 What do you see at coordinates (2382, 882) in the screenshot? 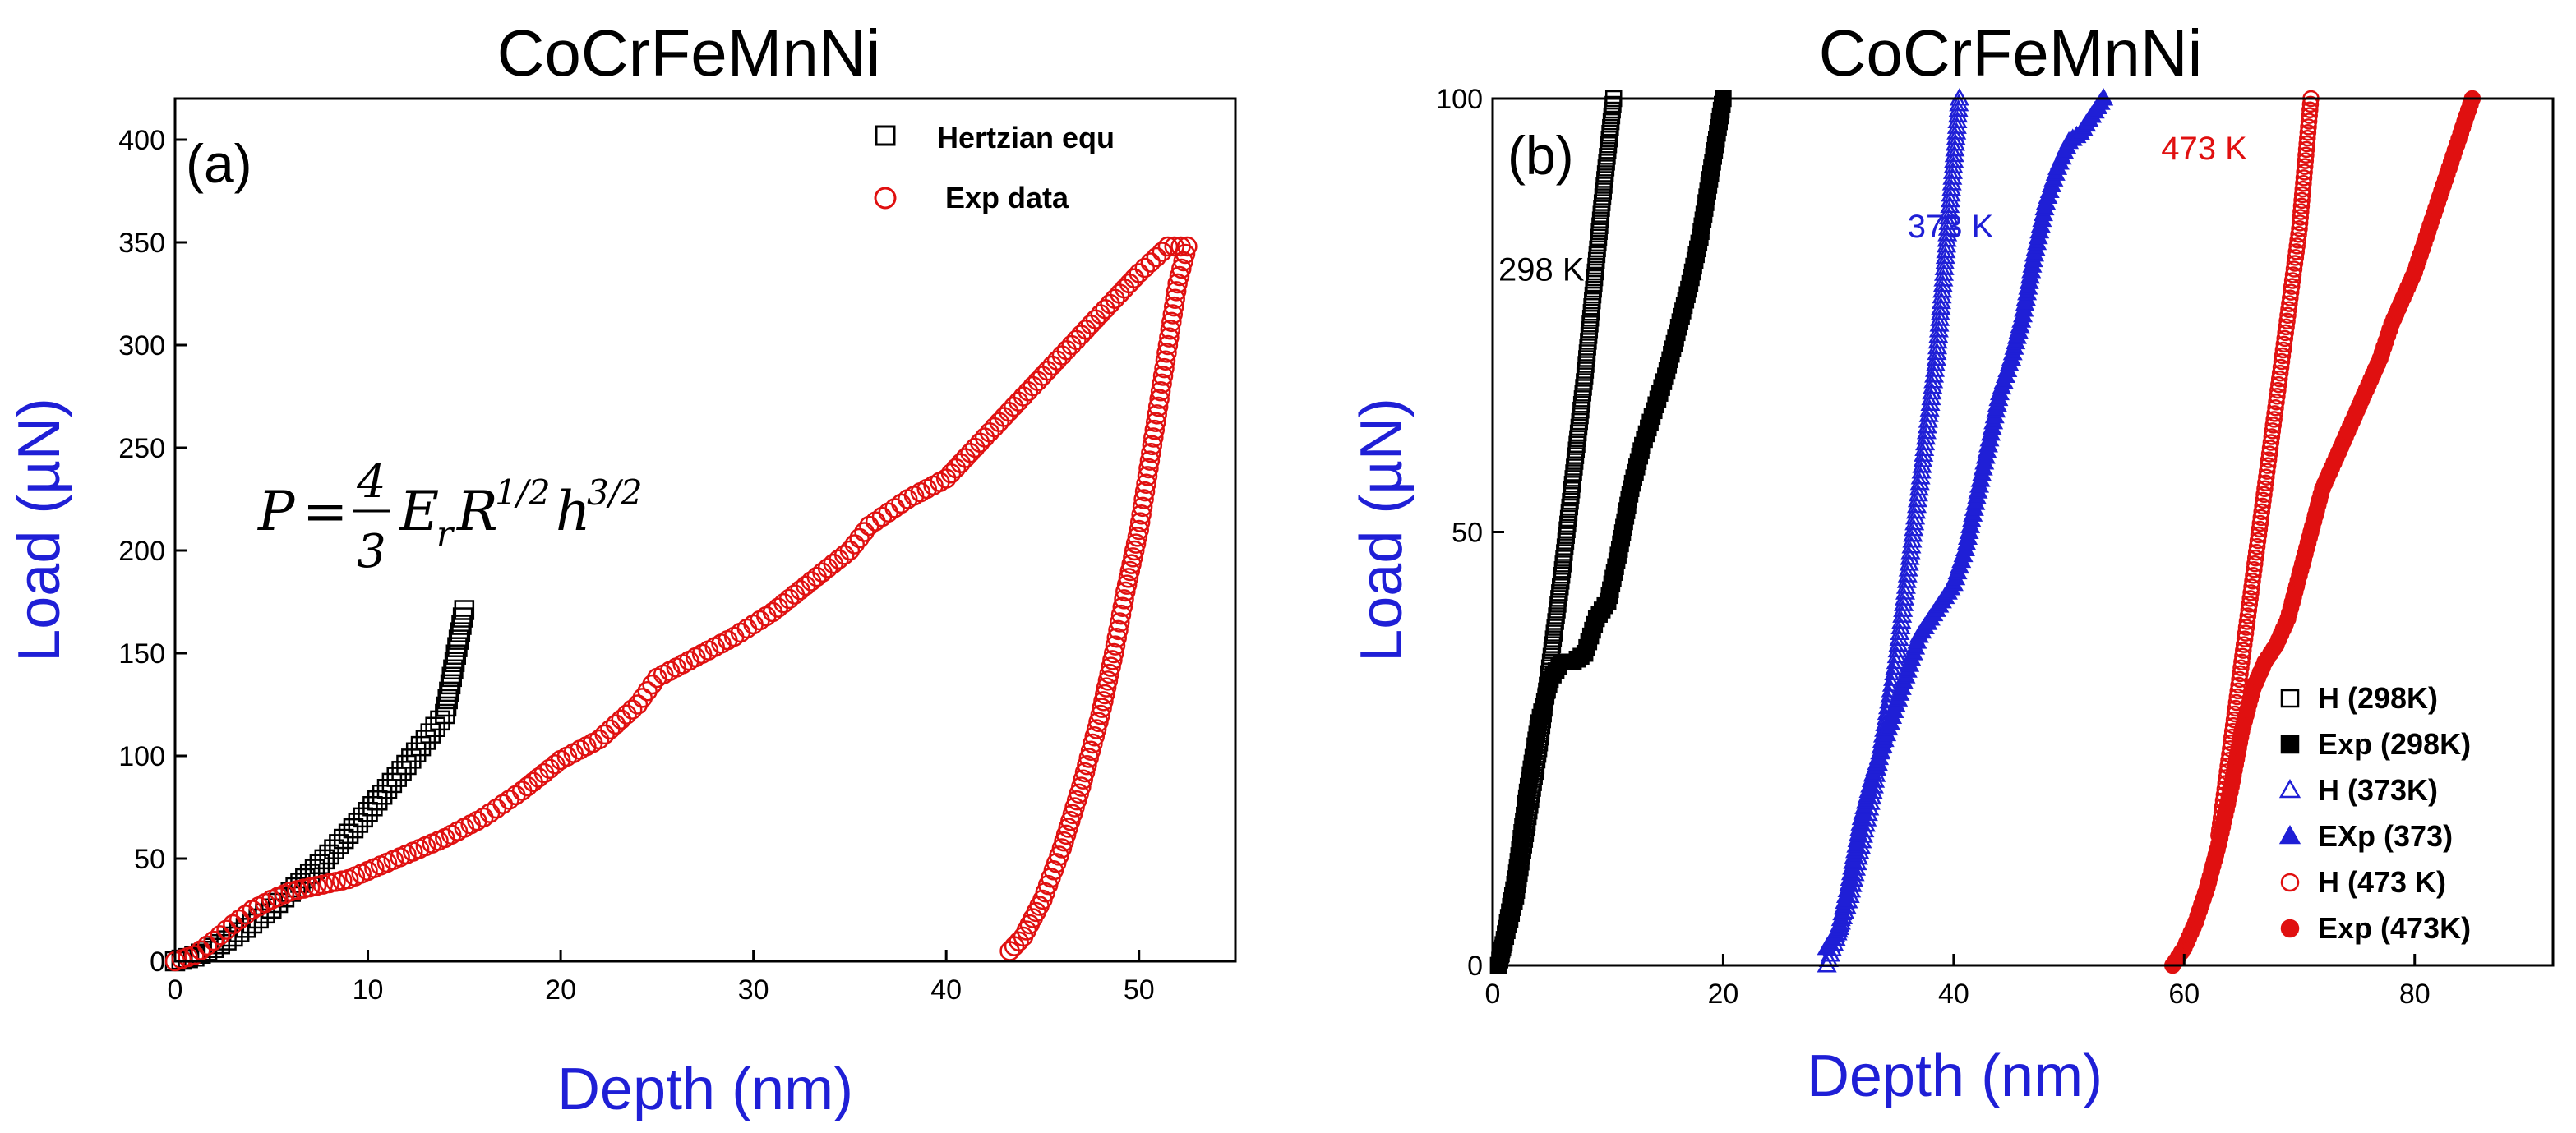
I see `legend-label: H (473 K)` at bounding box center [2382, 882].